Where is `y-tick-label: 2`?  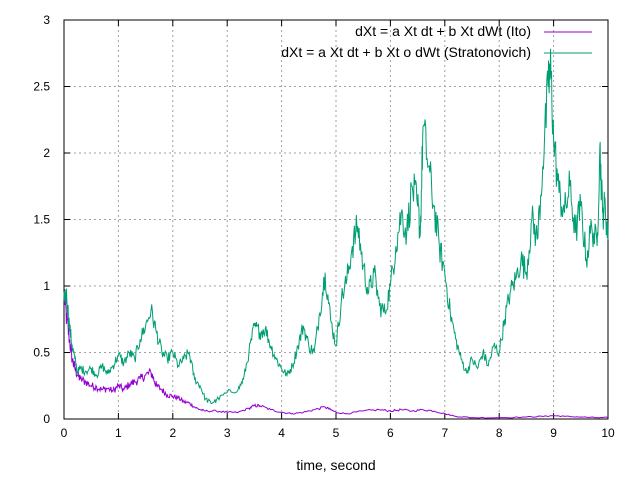
y-tick-label: 2 is located at coordinates (46, 153).